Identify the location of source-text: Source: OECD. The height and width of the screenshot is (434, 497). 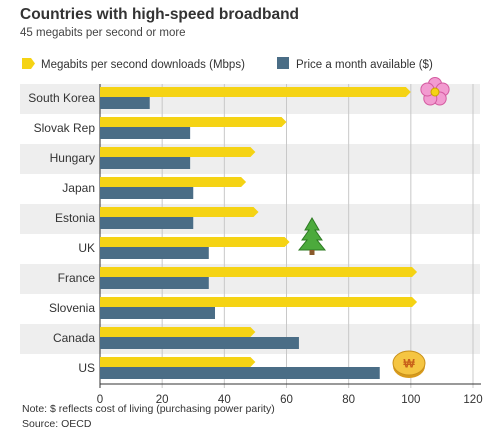
(57, 424).